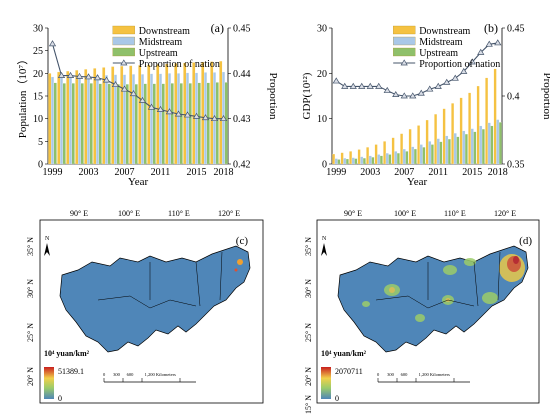  What do you see at coordinates (349, 371) in the screenshot?
I see `legend-max: 2070711` at bounding box center [349, 371].